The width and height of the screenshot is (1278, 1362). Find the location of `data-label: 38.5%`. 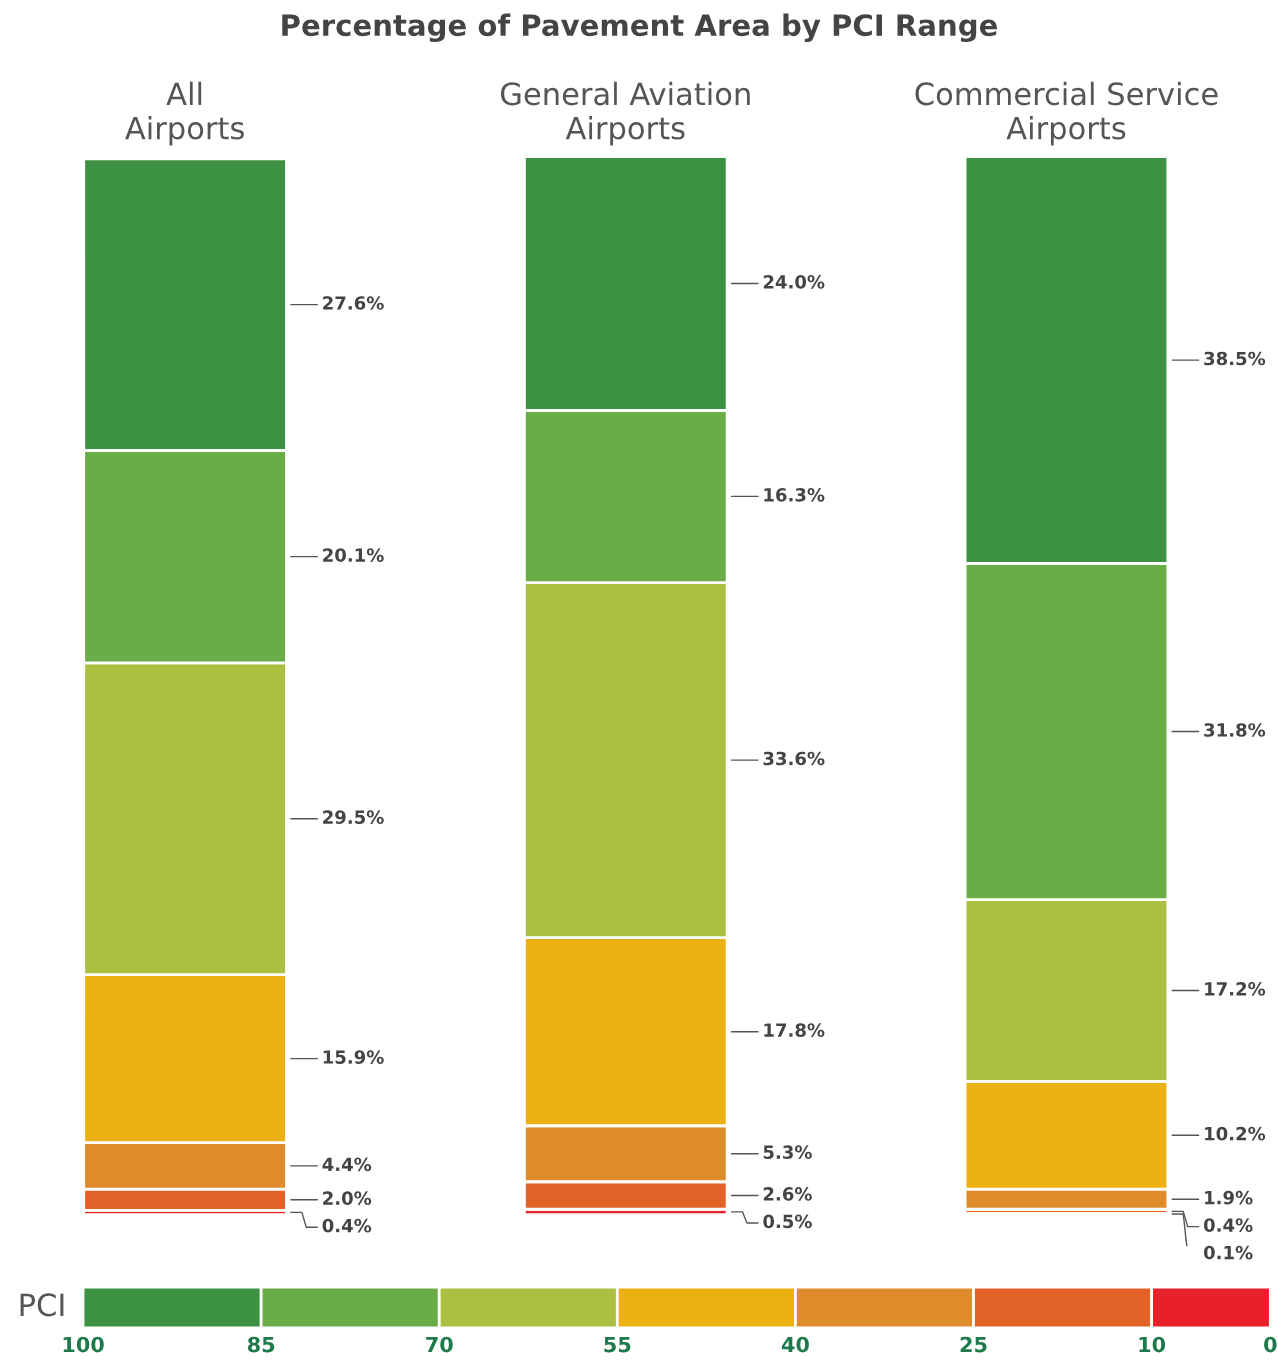

data-label: 38.5% is located at coordinates (1235, 358).